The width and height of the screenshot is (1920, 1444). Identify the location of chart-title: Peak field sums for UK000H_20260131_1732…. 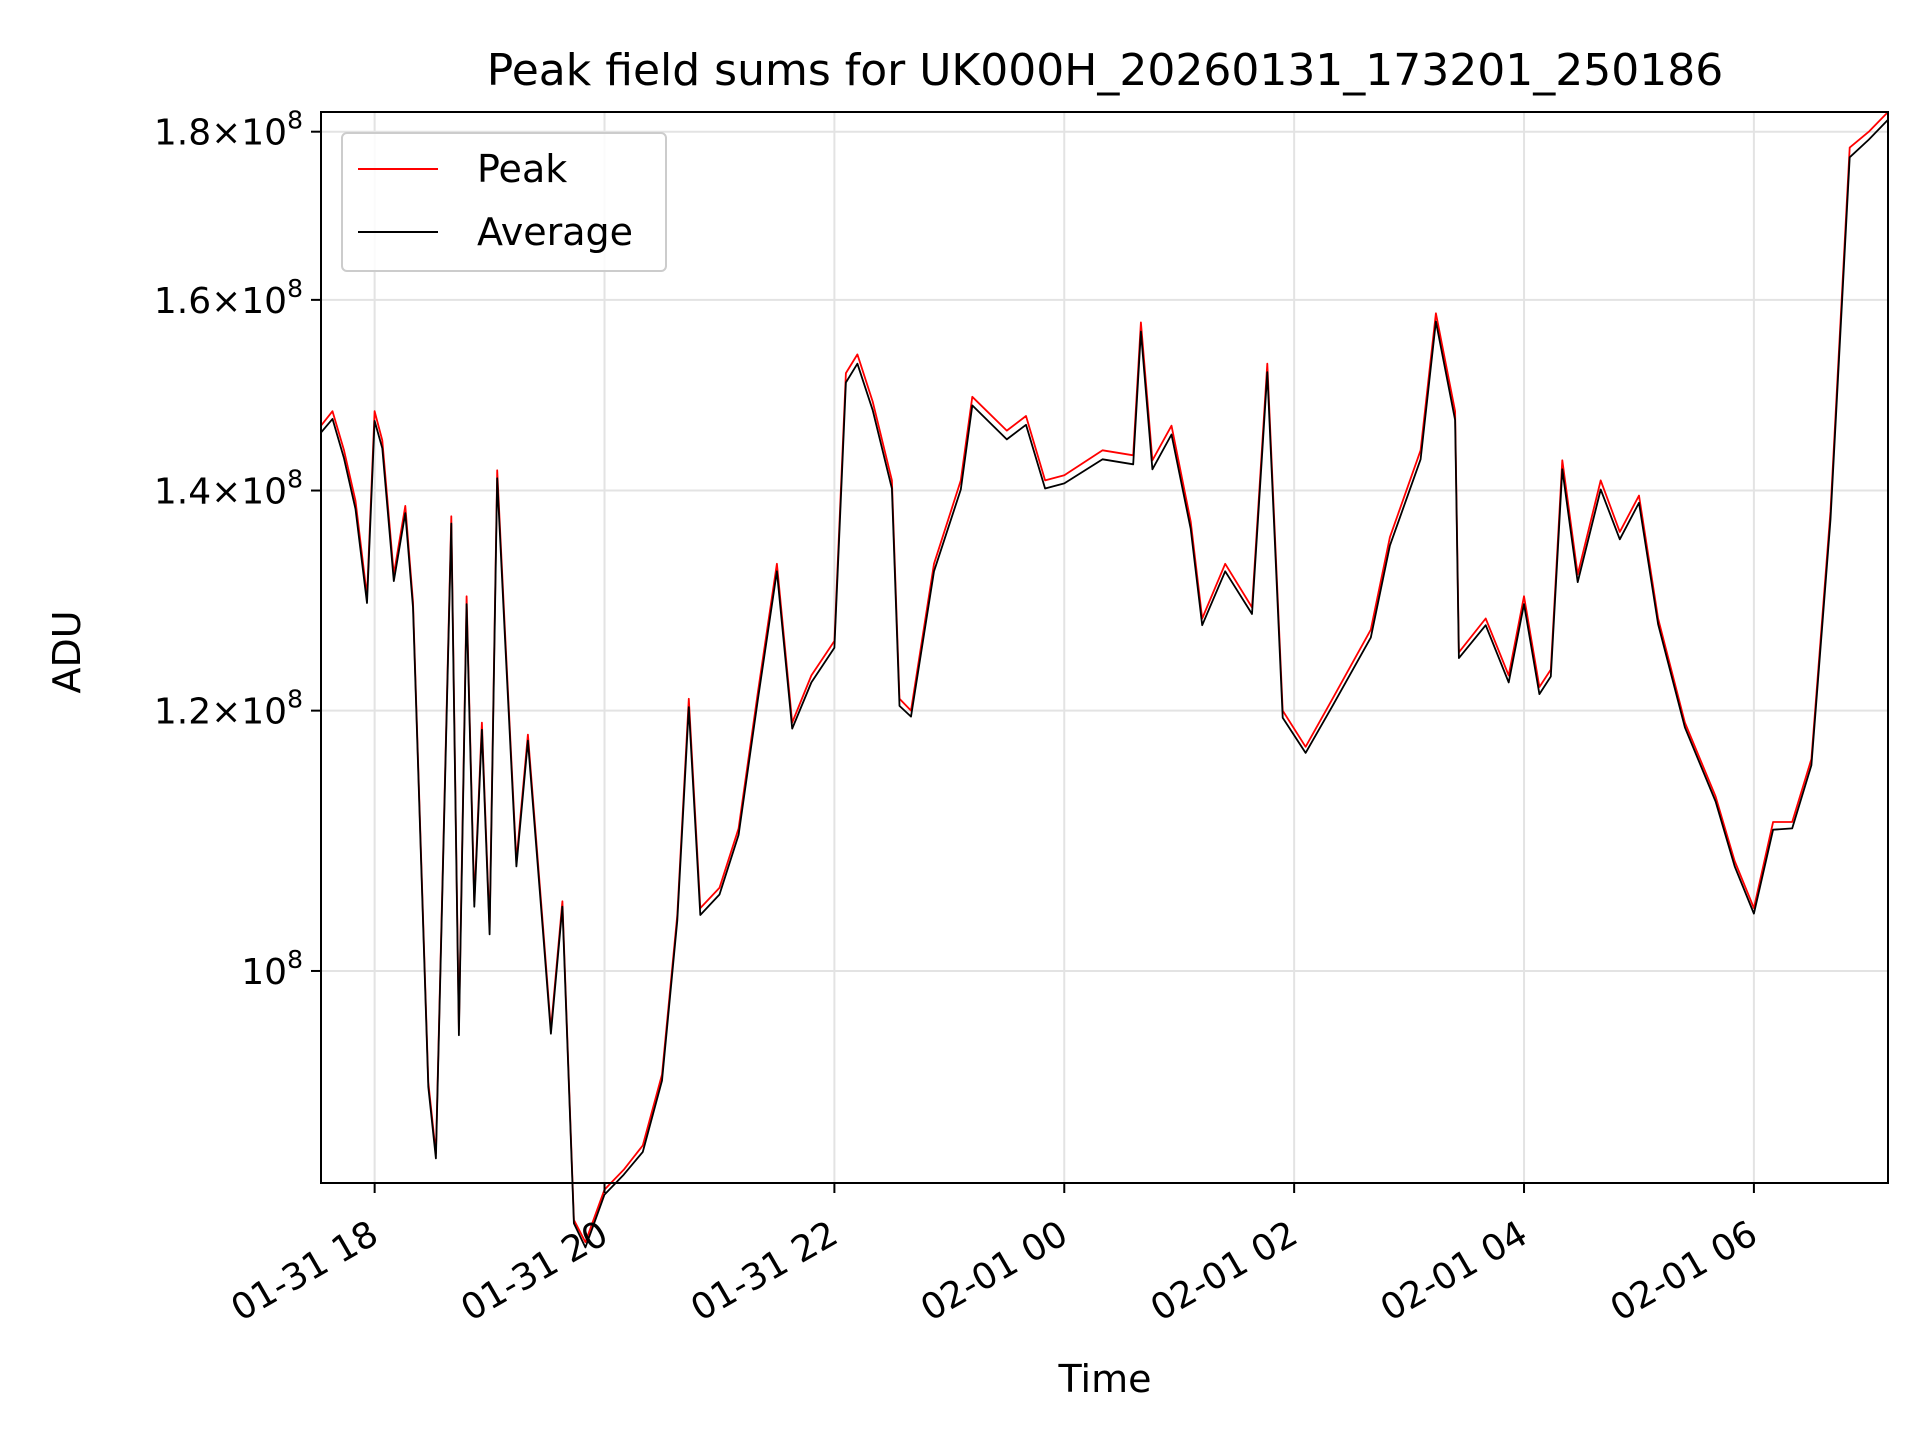
(1105, 70).